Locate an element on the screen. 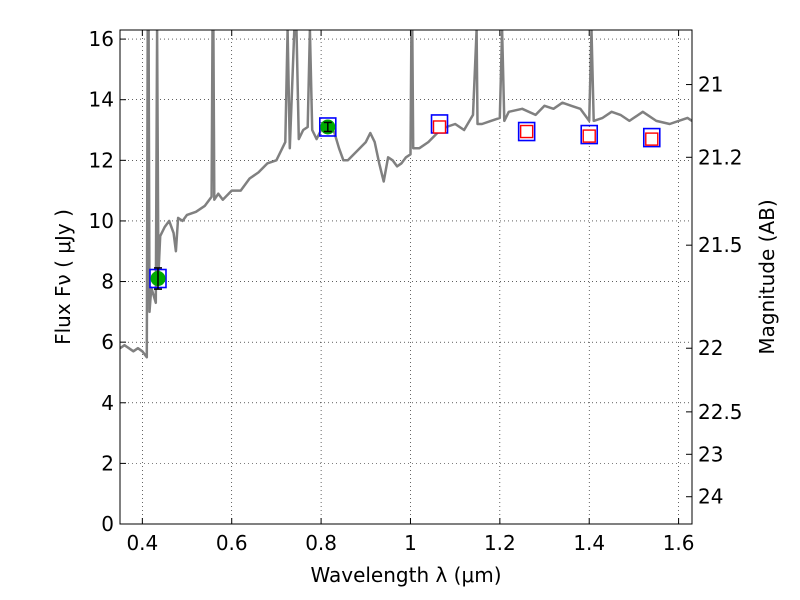 This screenshot has width=800, height=600. x-tick-label: 1.6 is located at coordinates (679, 543).